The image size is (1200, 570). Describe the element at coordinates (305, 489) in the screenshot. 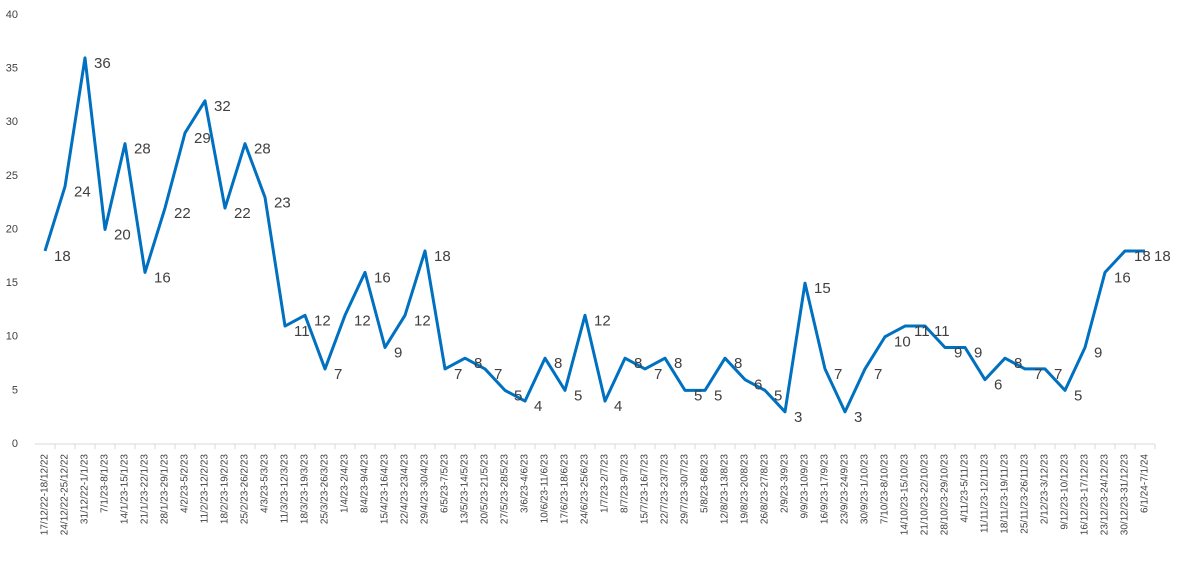

I see `x-tick-label: 18/3/23-19/3/23` at that location.